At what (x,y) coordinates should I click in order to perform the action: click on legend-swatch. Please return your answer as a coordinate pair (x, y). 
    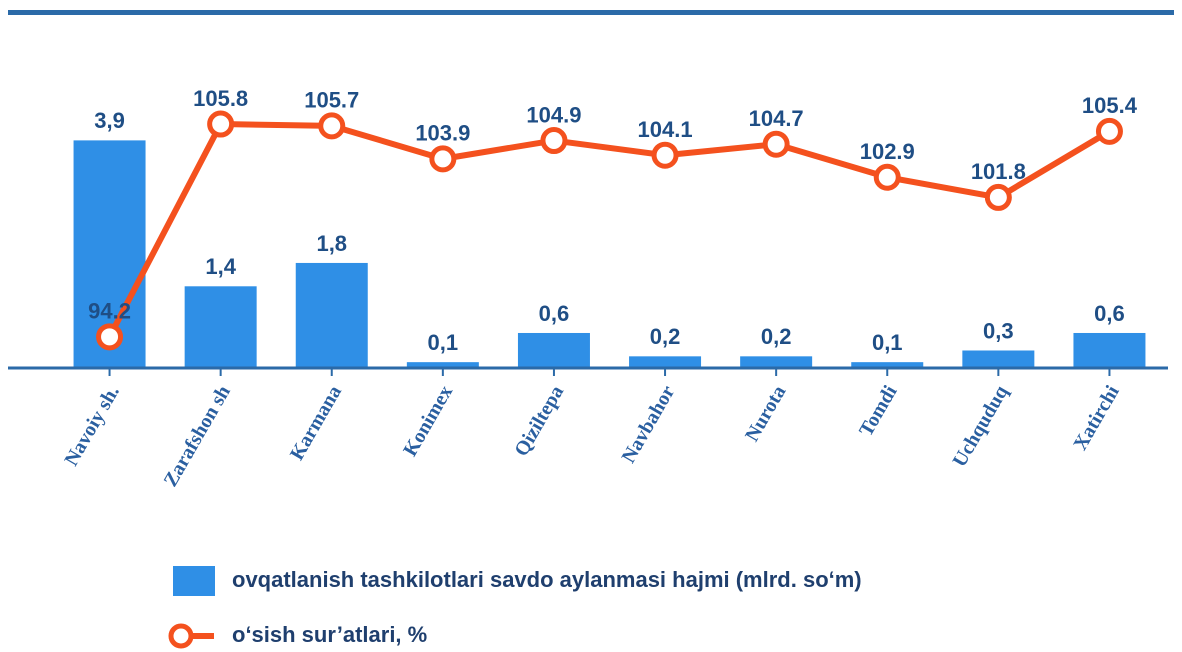
    Looking at the image, I should click on (194, 581).